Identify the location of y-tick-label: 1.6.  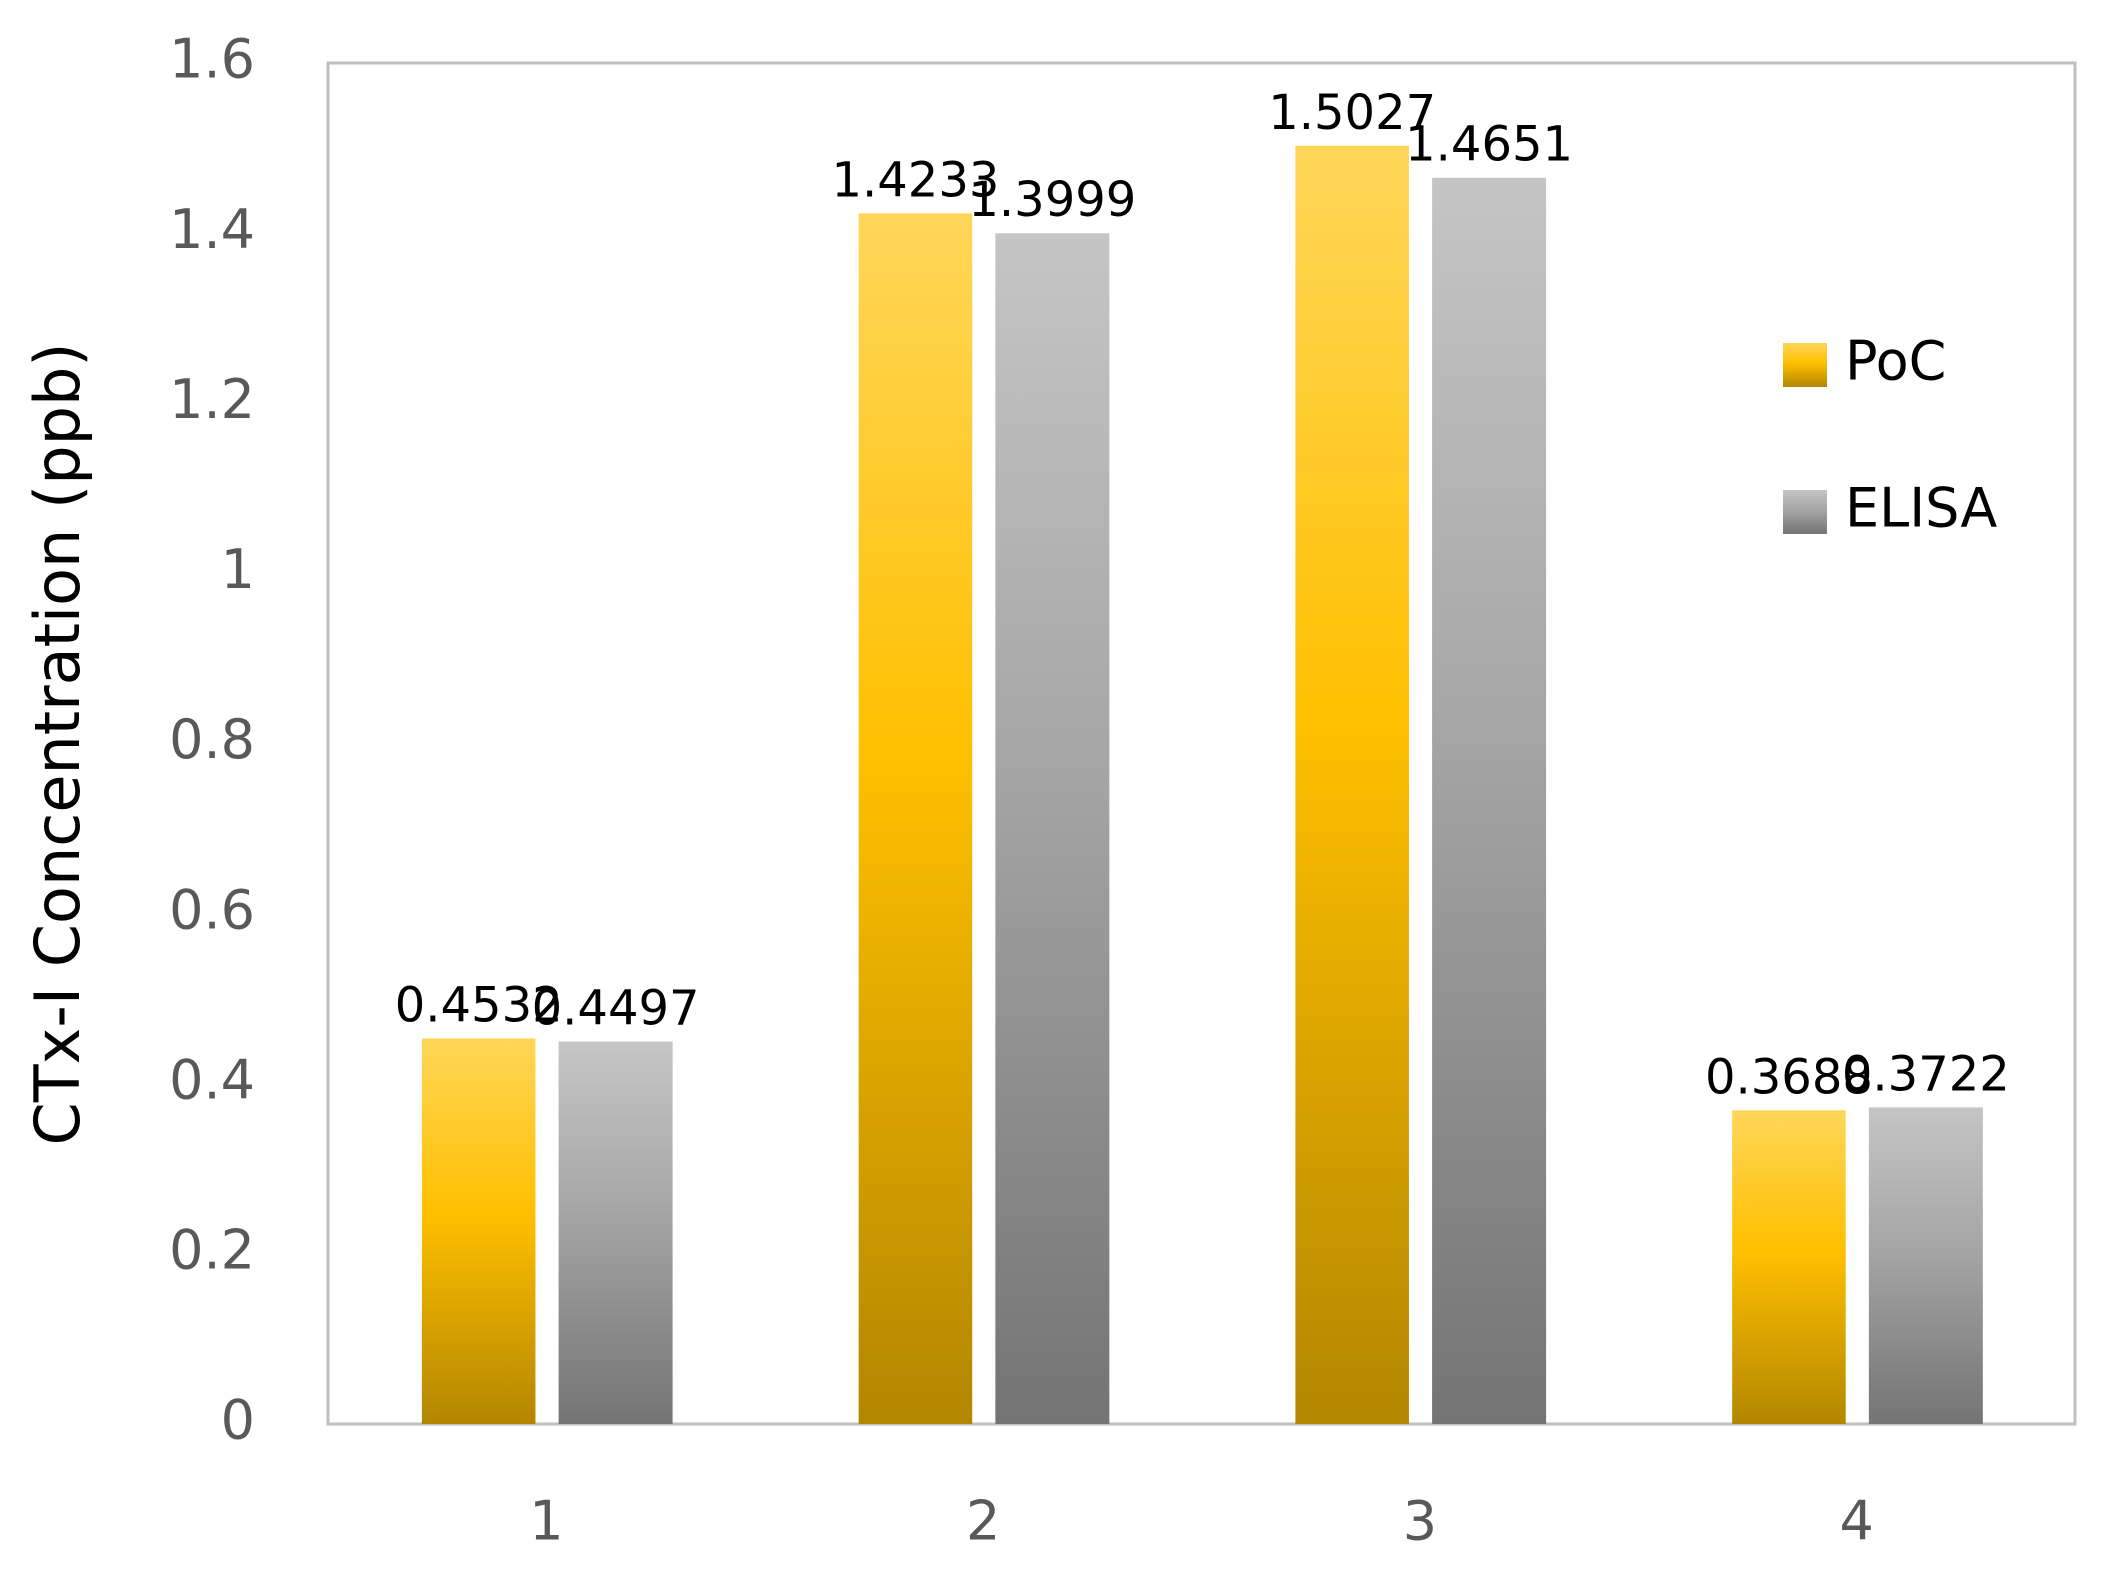
(212, 59).